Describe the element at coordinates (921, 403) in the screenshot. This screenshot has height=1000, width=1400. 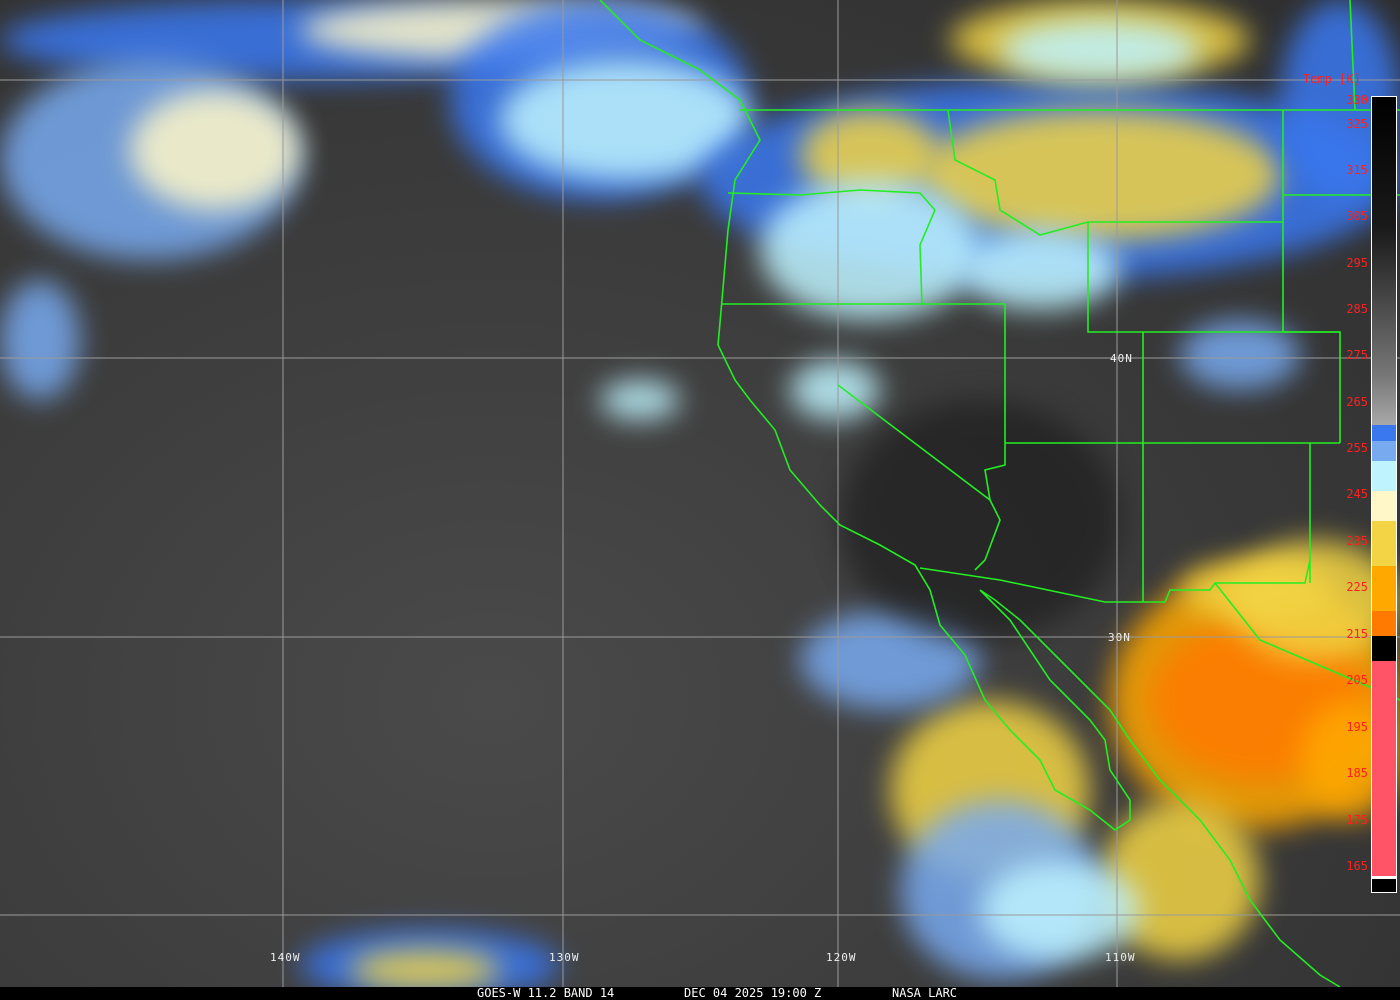
I see `border-ca-nv` at that location.